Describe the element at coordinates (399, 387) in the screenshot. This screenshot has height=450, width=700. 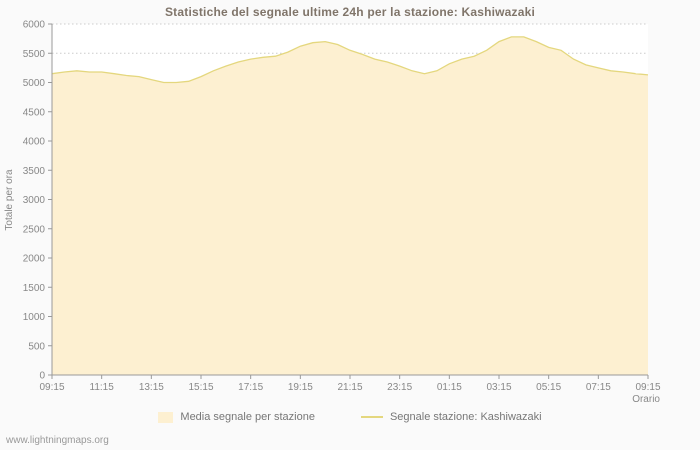
I see `svg-text: 23:15` at that location.